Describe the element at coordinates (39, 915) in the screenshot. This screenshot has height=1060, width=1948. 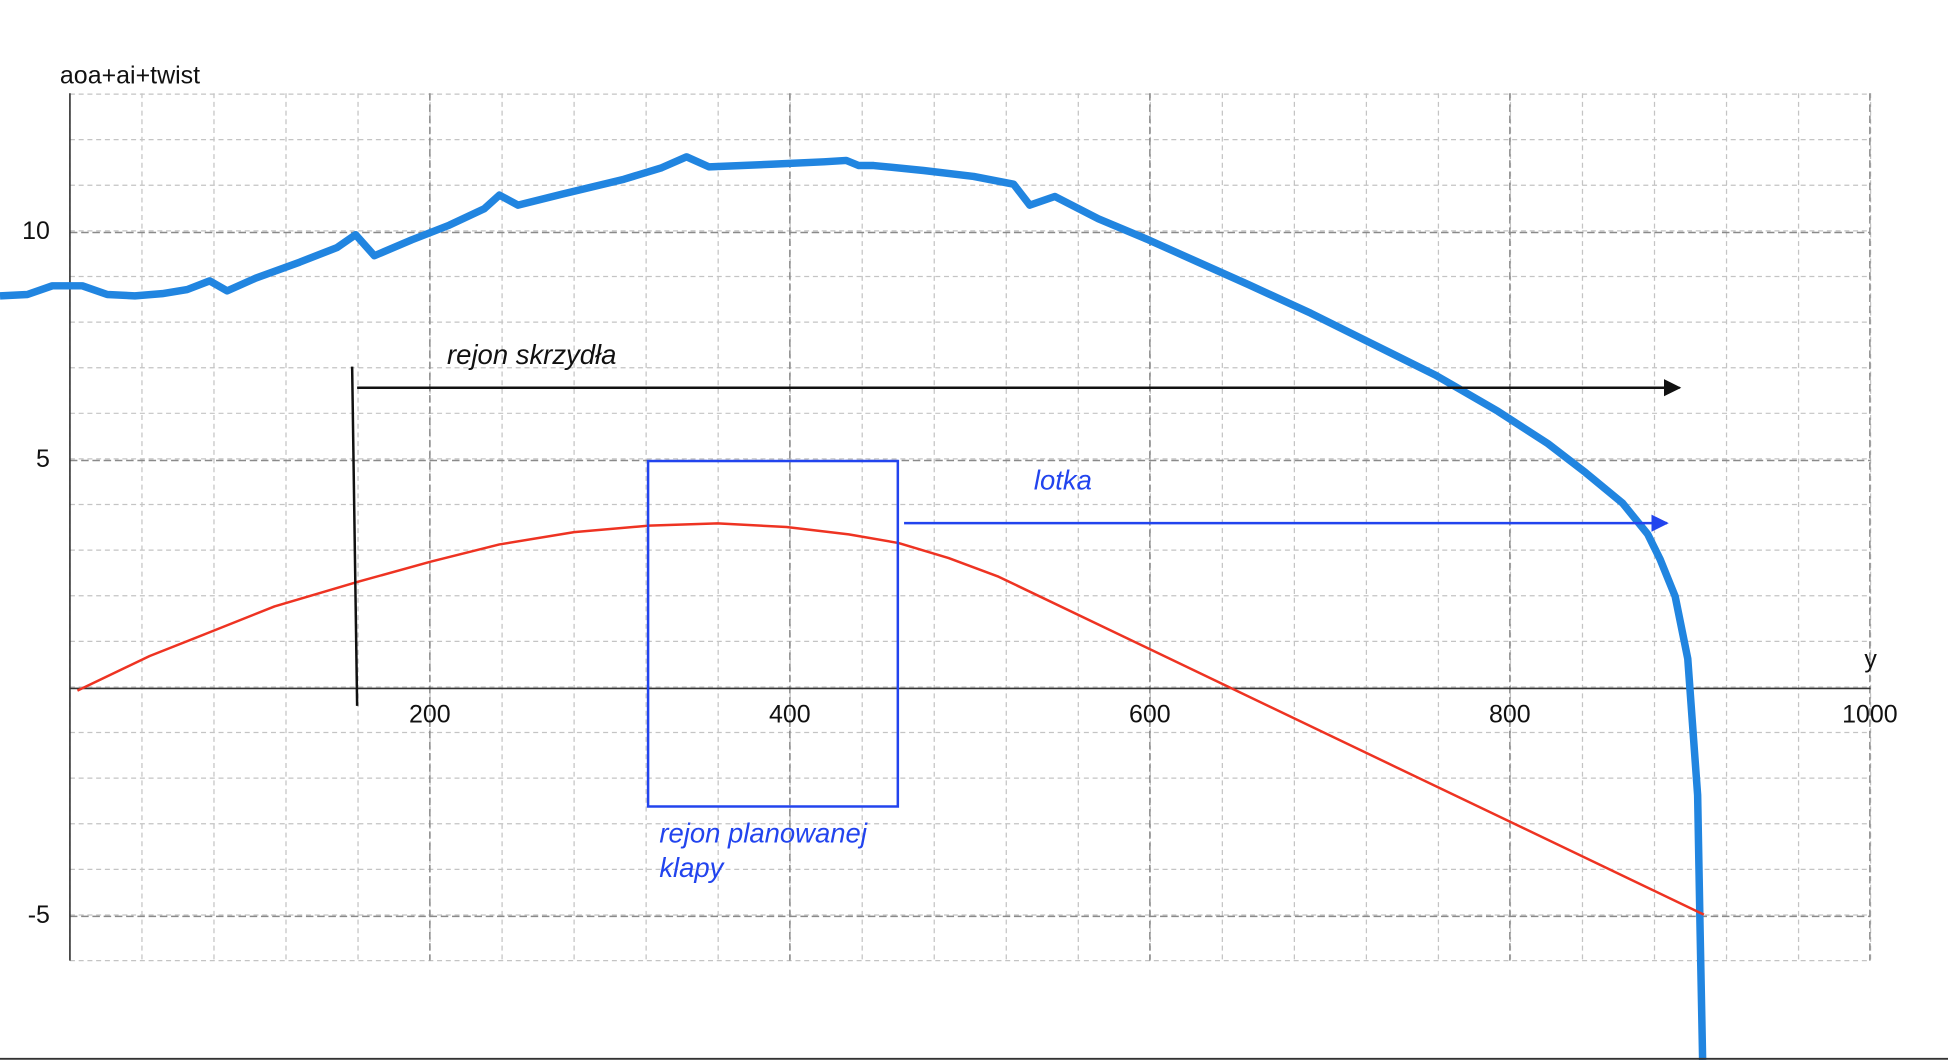
I see `y-tick-label: -5` at that location.